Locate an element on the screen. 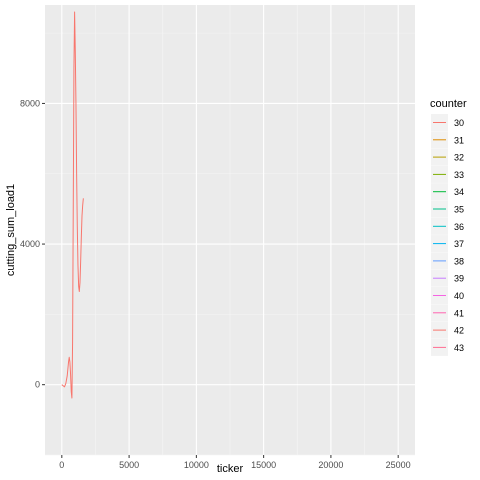 The width and height of the screenshot is (480, 480). x-tick-label: 0 is located at coordinates (61, 465).